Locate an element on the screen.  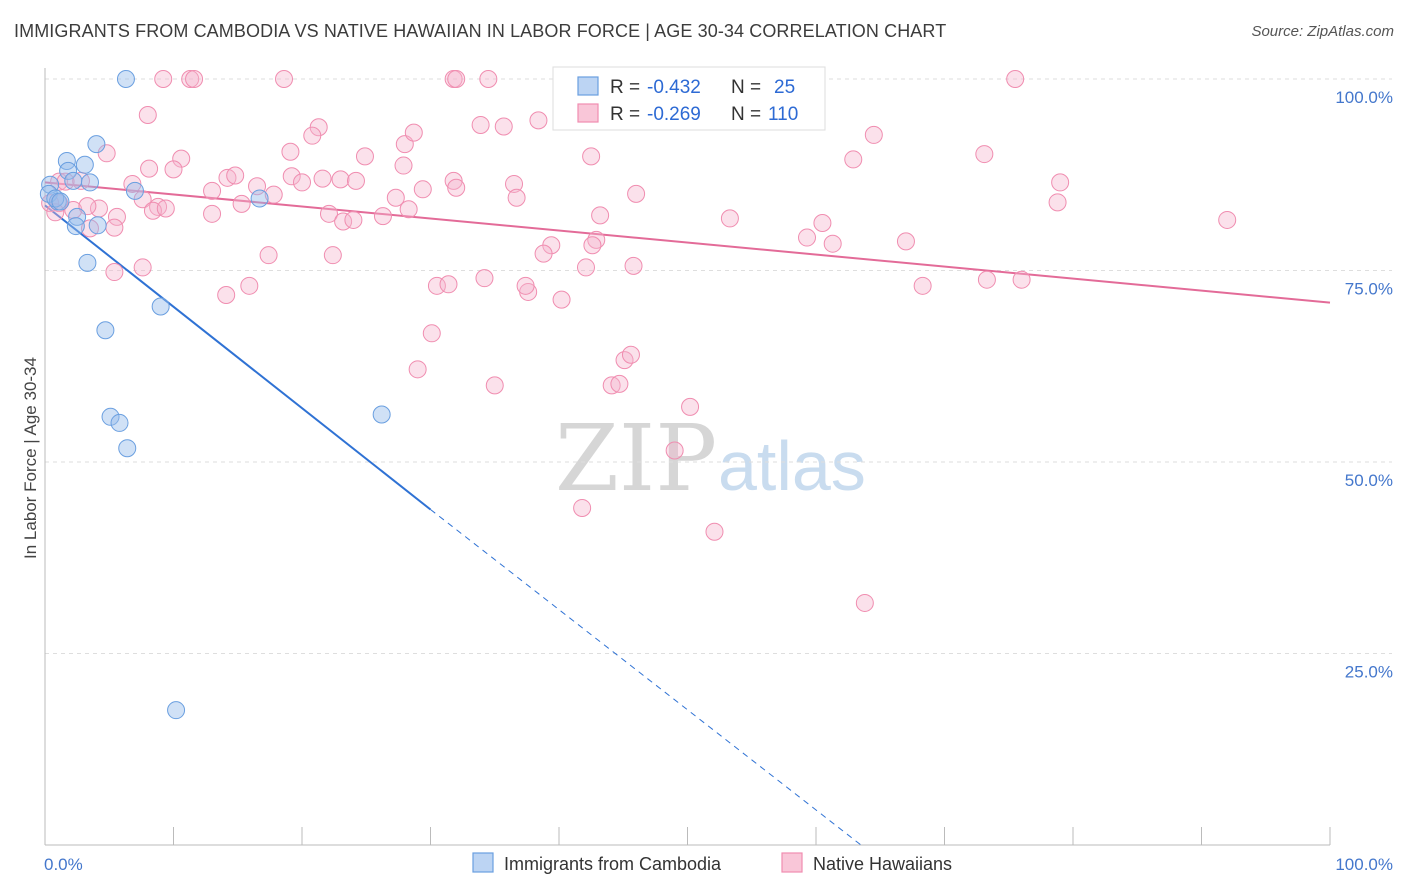
y-tick-label: 100.0% is located at coordinates (1364, 97).